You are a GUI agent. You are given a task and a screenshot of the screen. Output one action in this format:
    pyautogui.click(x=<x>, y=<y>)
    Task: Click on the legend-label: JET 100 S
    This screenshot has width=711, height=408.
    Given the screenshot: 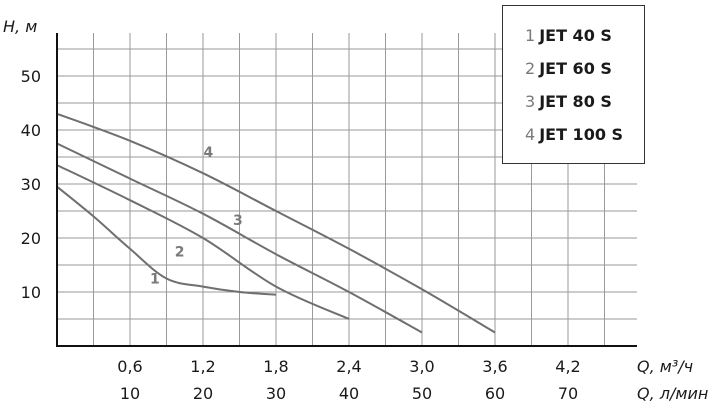 What is the action you would take?
    pyautogui.click(x=581, y=134)
    